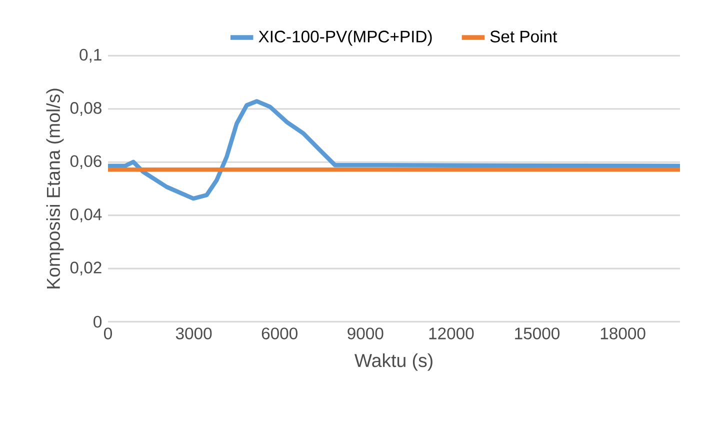  Describe the element at coordinates (194, 334) in the screenshot. I see `x-tick-label: 3000` at that location.